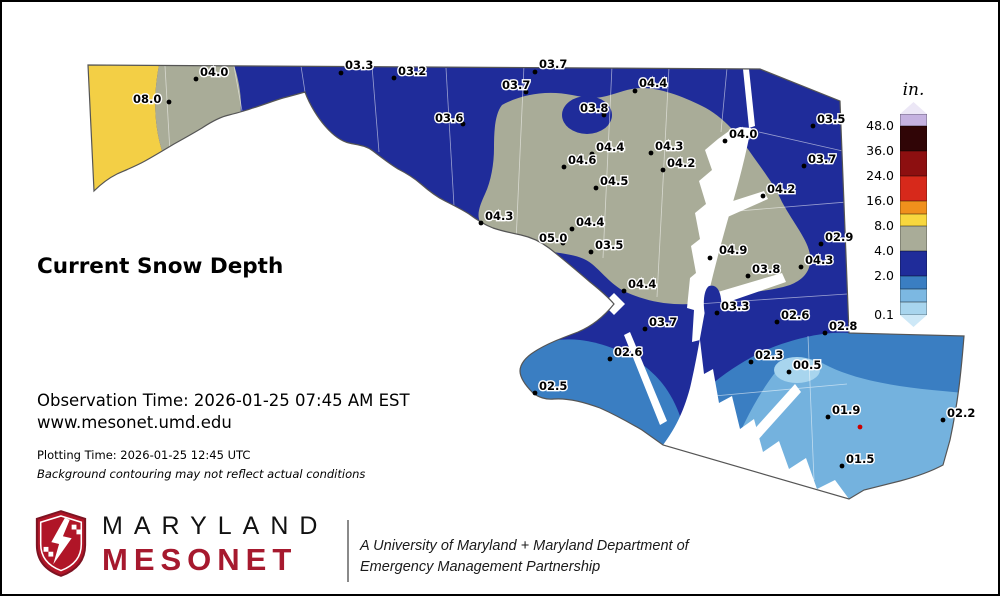  I want to click on station-value-label: 03.6, so click(449, 118).